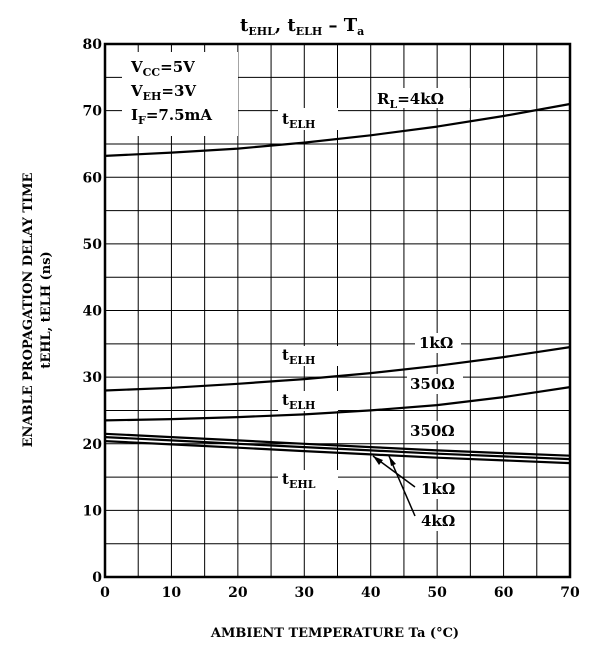 The image size is (592, 645). What do you see at coordinates (93, 511) in the screenshot?
I see `y-tick-label: 10` at bounding box center [93, 511].